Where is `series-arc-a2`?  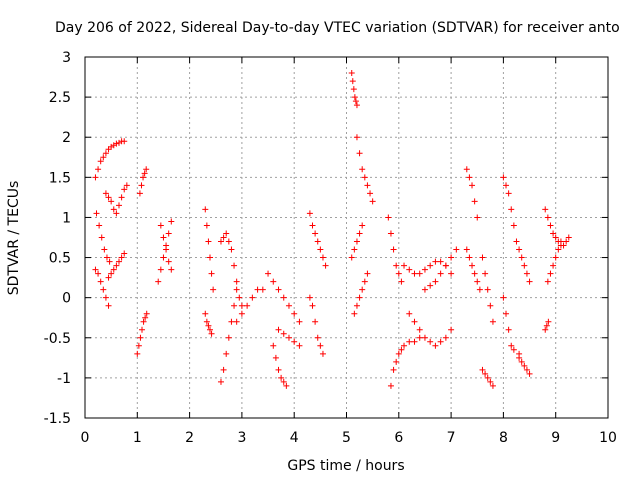
series-arc-a2 is located at coordinates (110, 159).